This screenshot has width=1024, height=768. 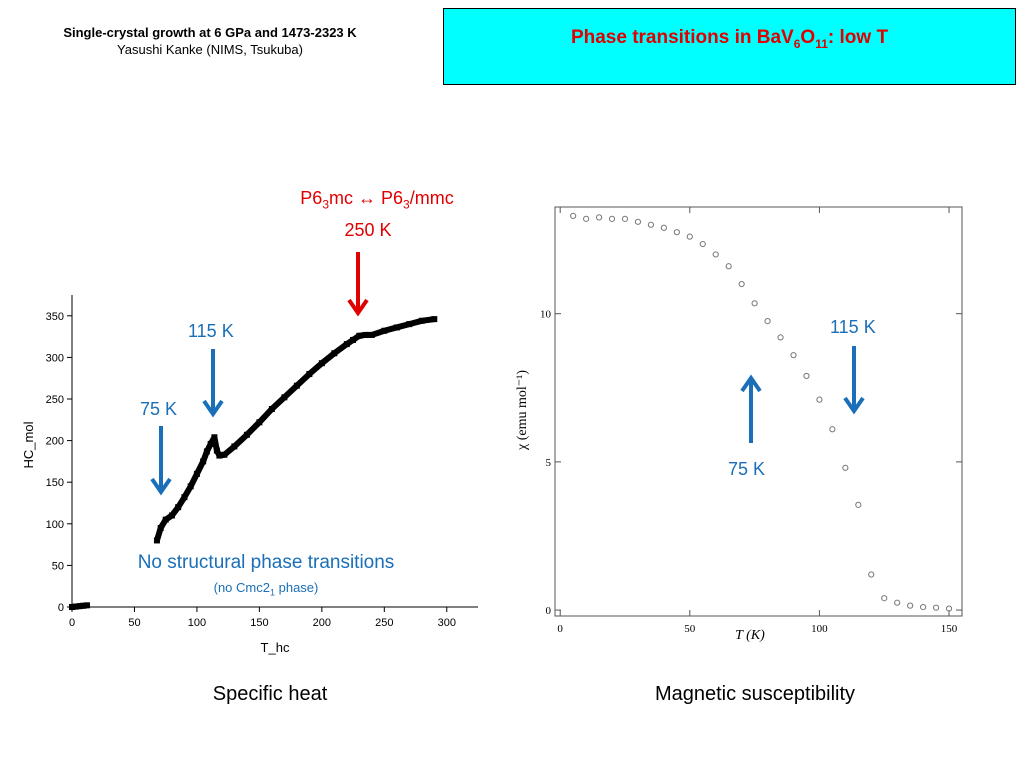 What do you see at coordinates (61, 608) in the screenshot?
I see `hc-y-tick-label: 0` at bounding box center [61, 608].